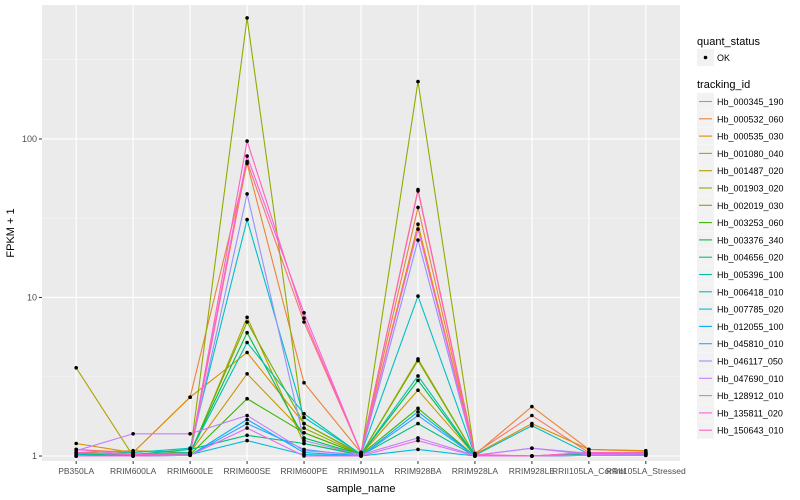 This screenshot has height=500, width=800. I want to click on legend-label: Hb_150643_010, so click(750, 431).